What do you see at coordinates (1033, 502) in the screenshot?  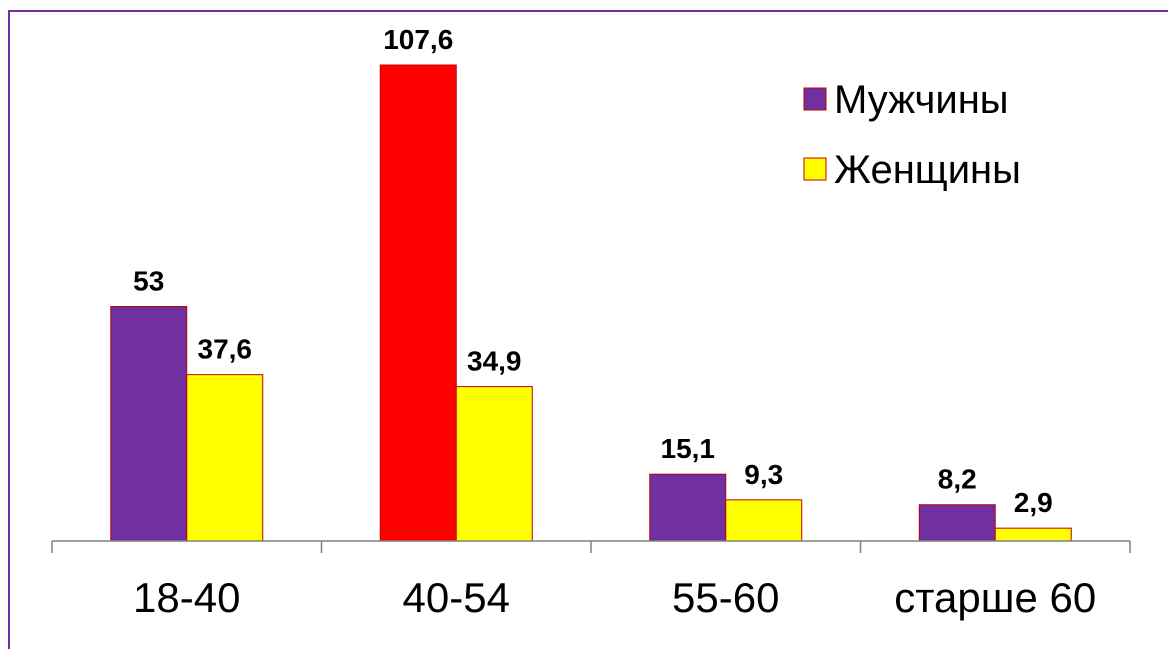 I see `data-label: 2,9` at bounding box center [1033, 502].